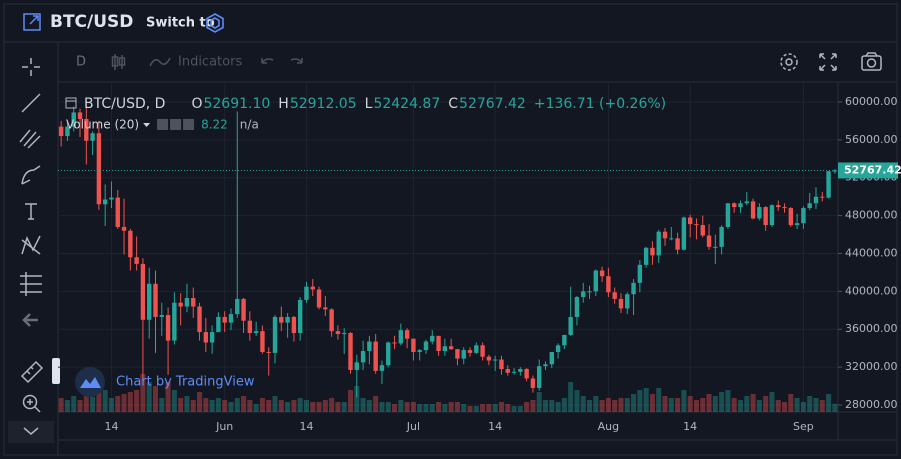  Describe the element at coordinates (147, 125) in the screenshot. I see `volume-menu` at that location.